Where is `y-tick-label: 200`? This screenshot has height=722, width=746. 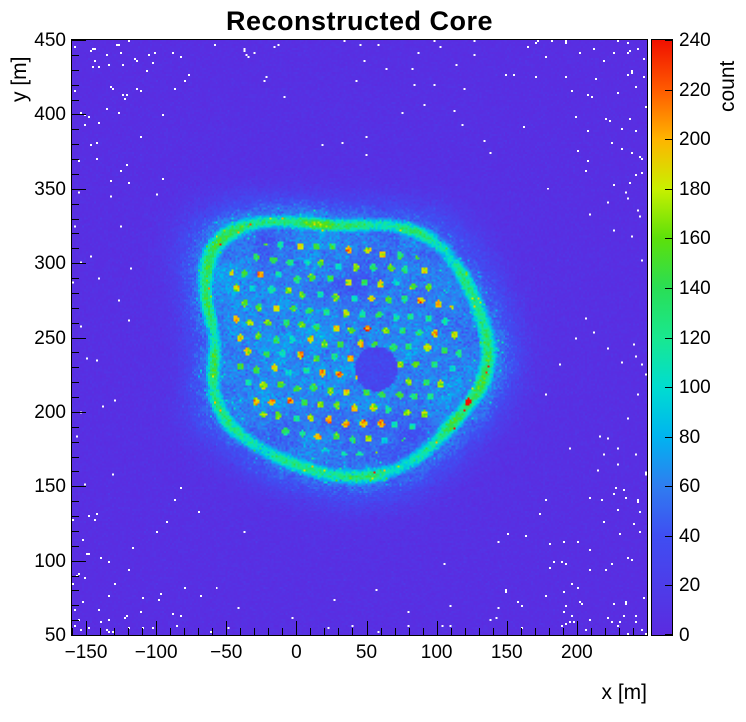 y-tick-label: 200 is located at coordinates (50, 412).